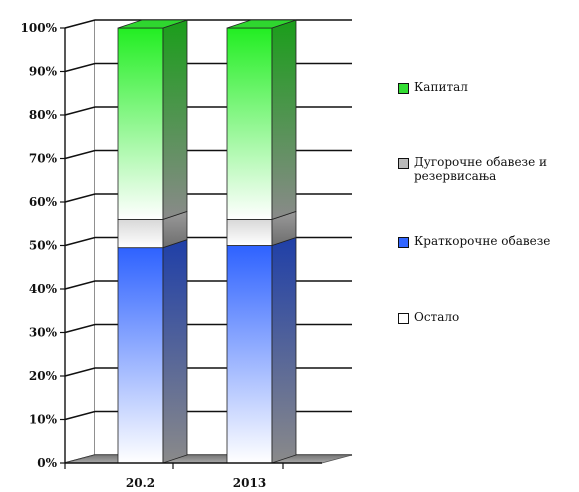  I want to click on y-tick-label: 70%, so click(43, 159).